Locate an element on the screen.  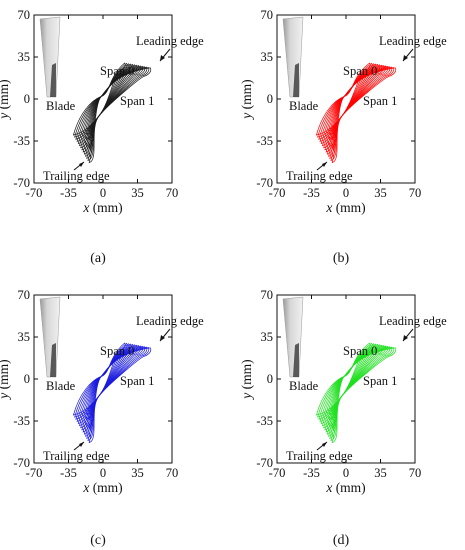
panel-caption: (c) is located at coordinates (98, 540).